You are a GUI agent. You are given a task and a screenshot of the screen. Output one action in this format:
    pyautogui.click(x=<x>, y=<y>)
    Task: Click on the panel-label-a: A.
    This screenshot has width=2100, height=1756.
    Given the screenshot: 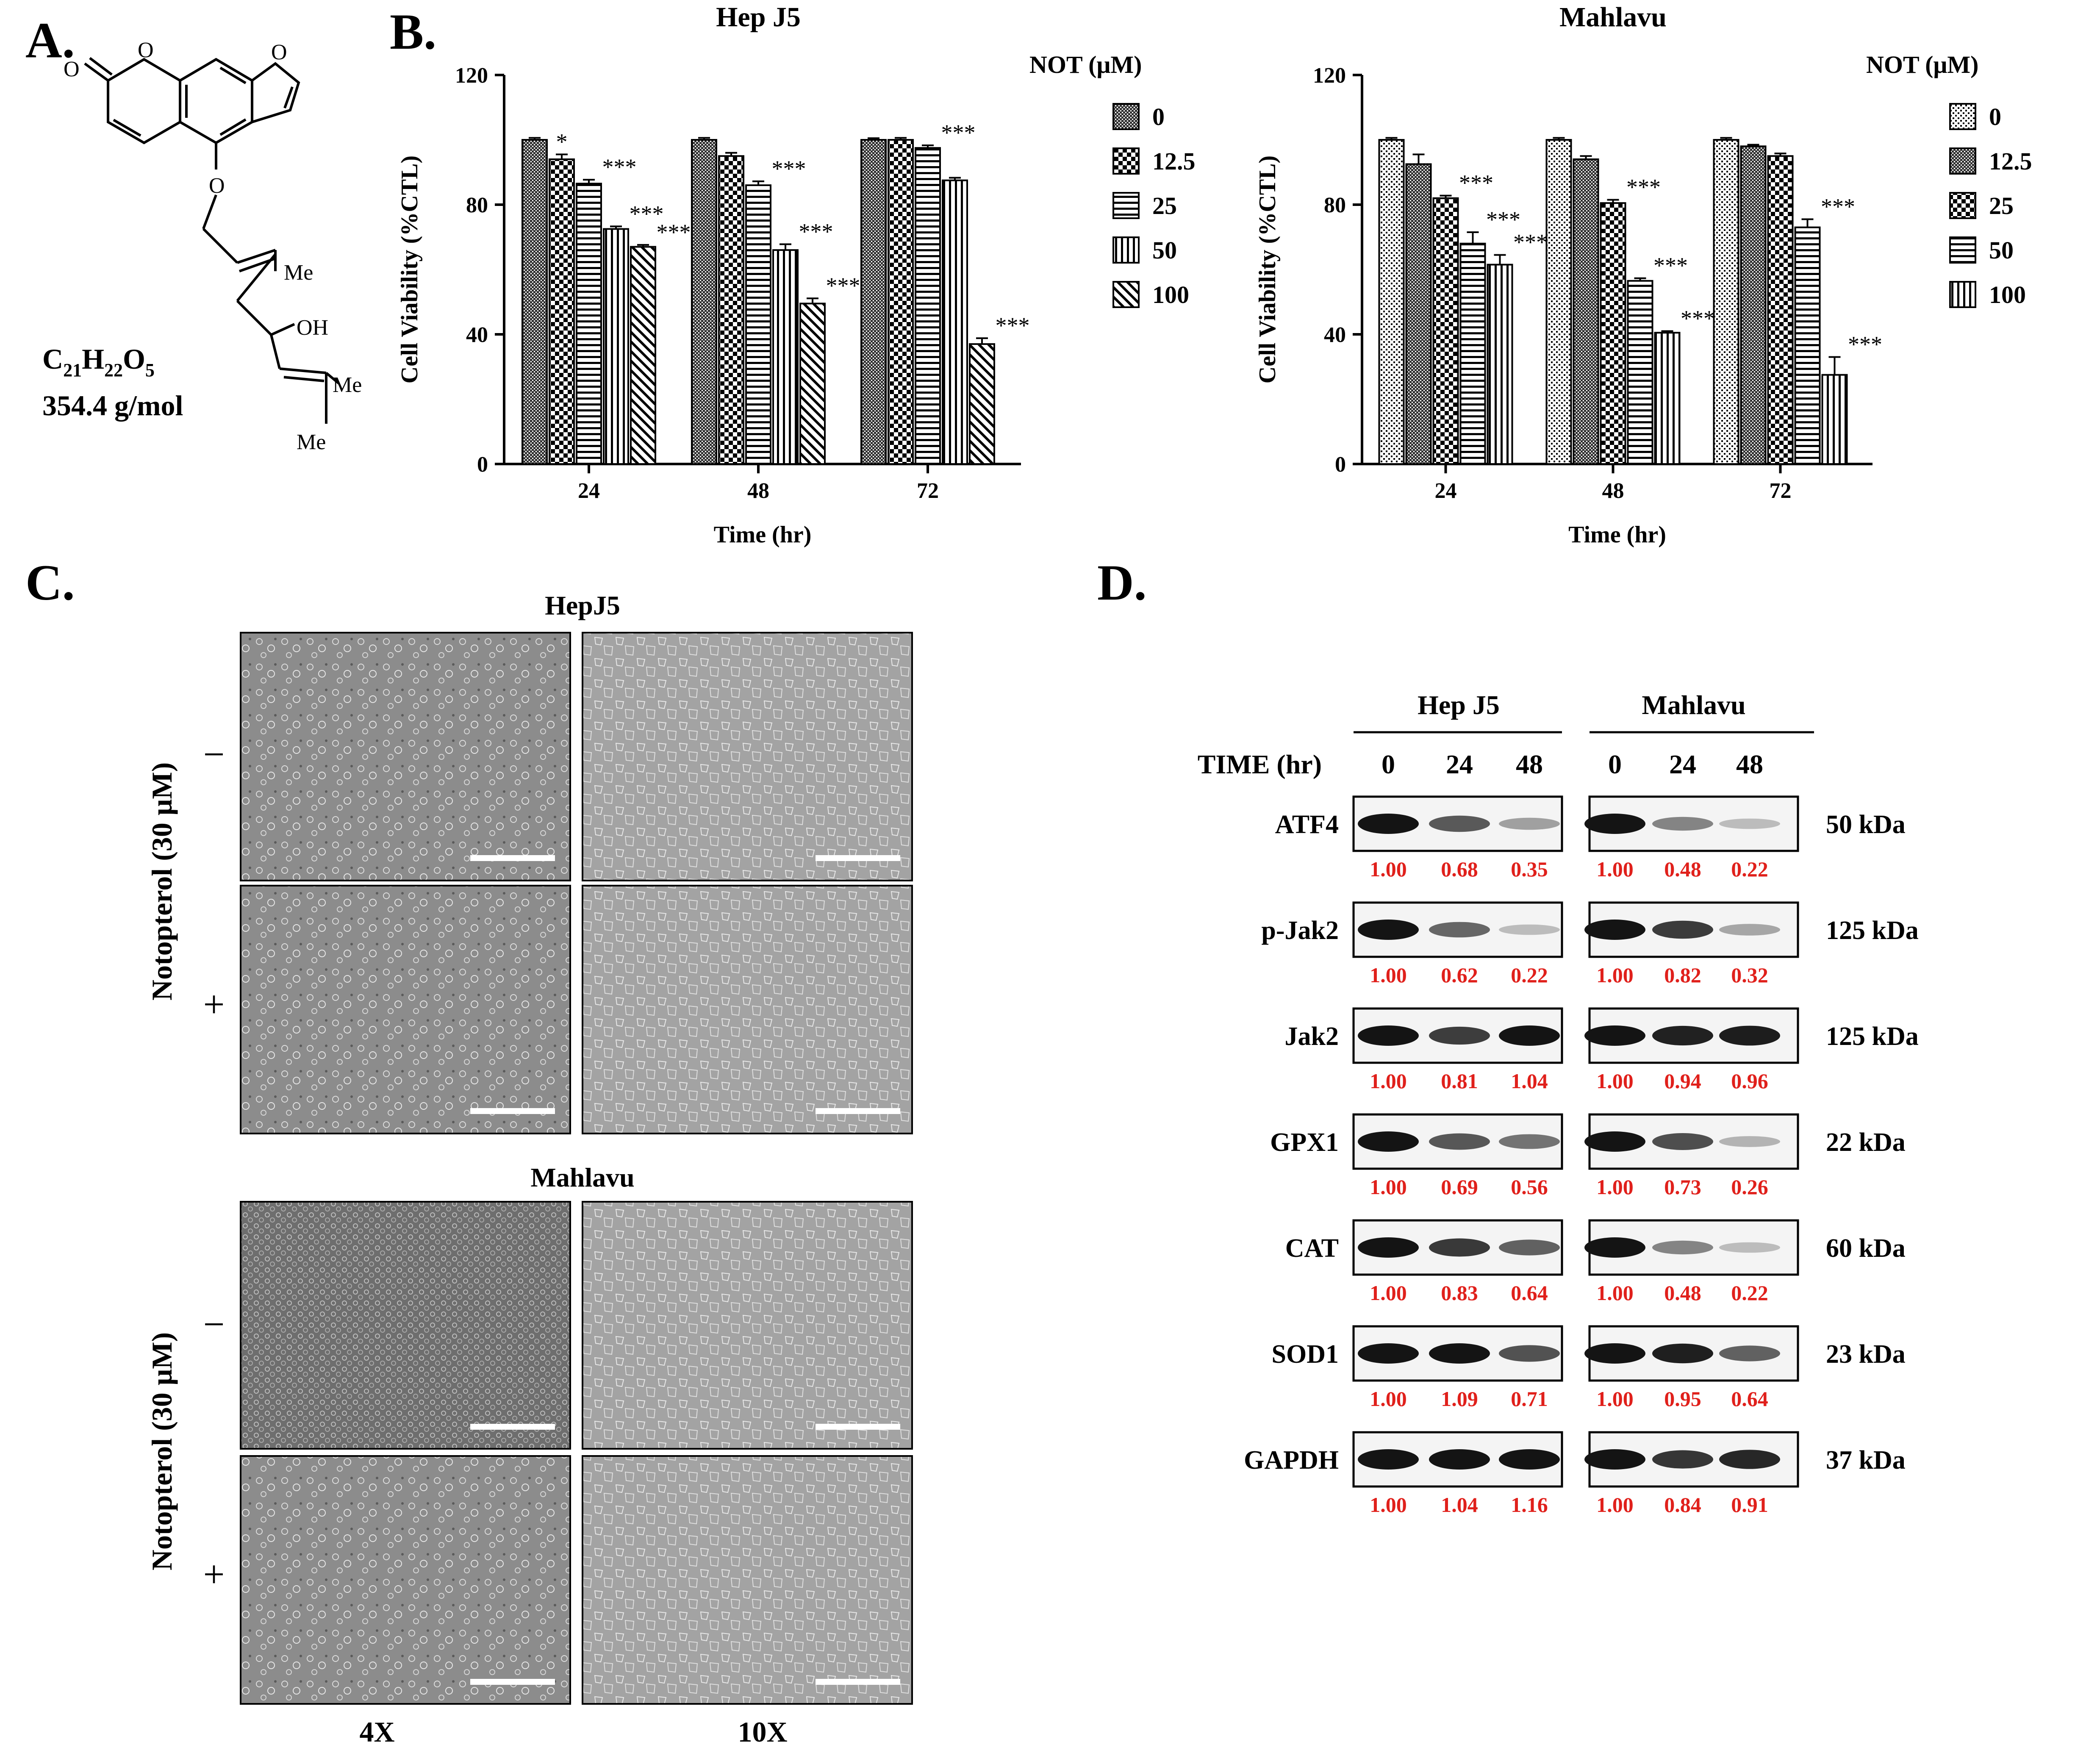 What is the action you would take?
    pyautogui.click(x=50, y=40)
    